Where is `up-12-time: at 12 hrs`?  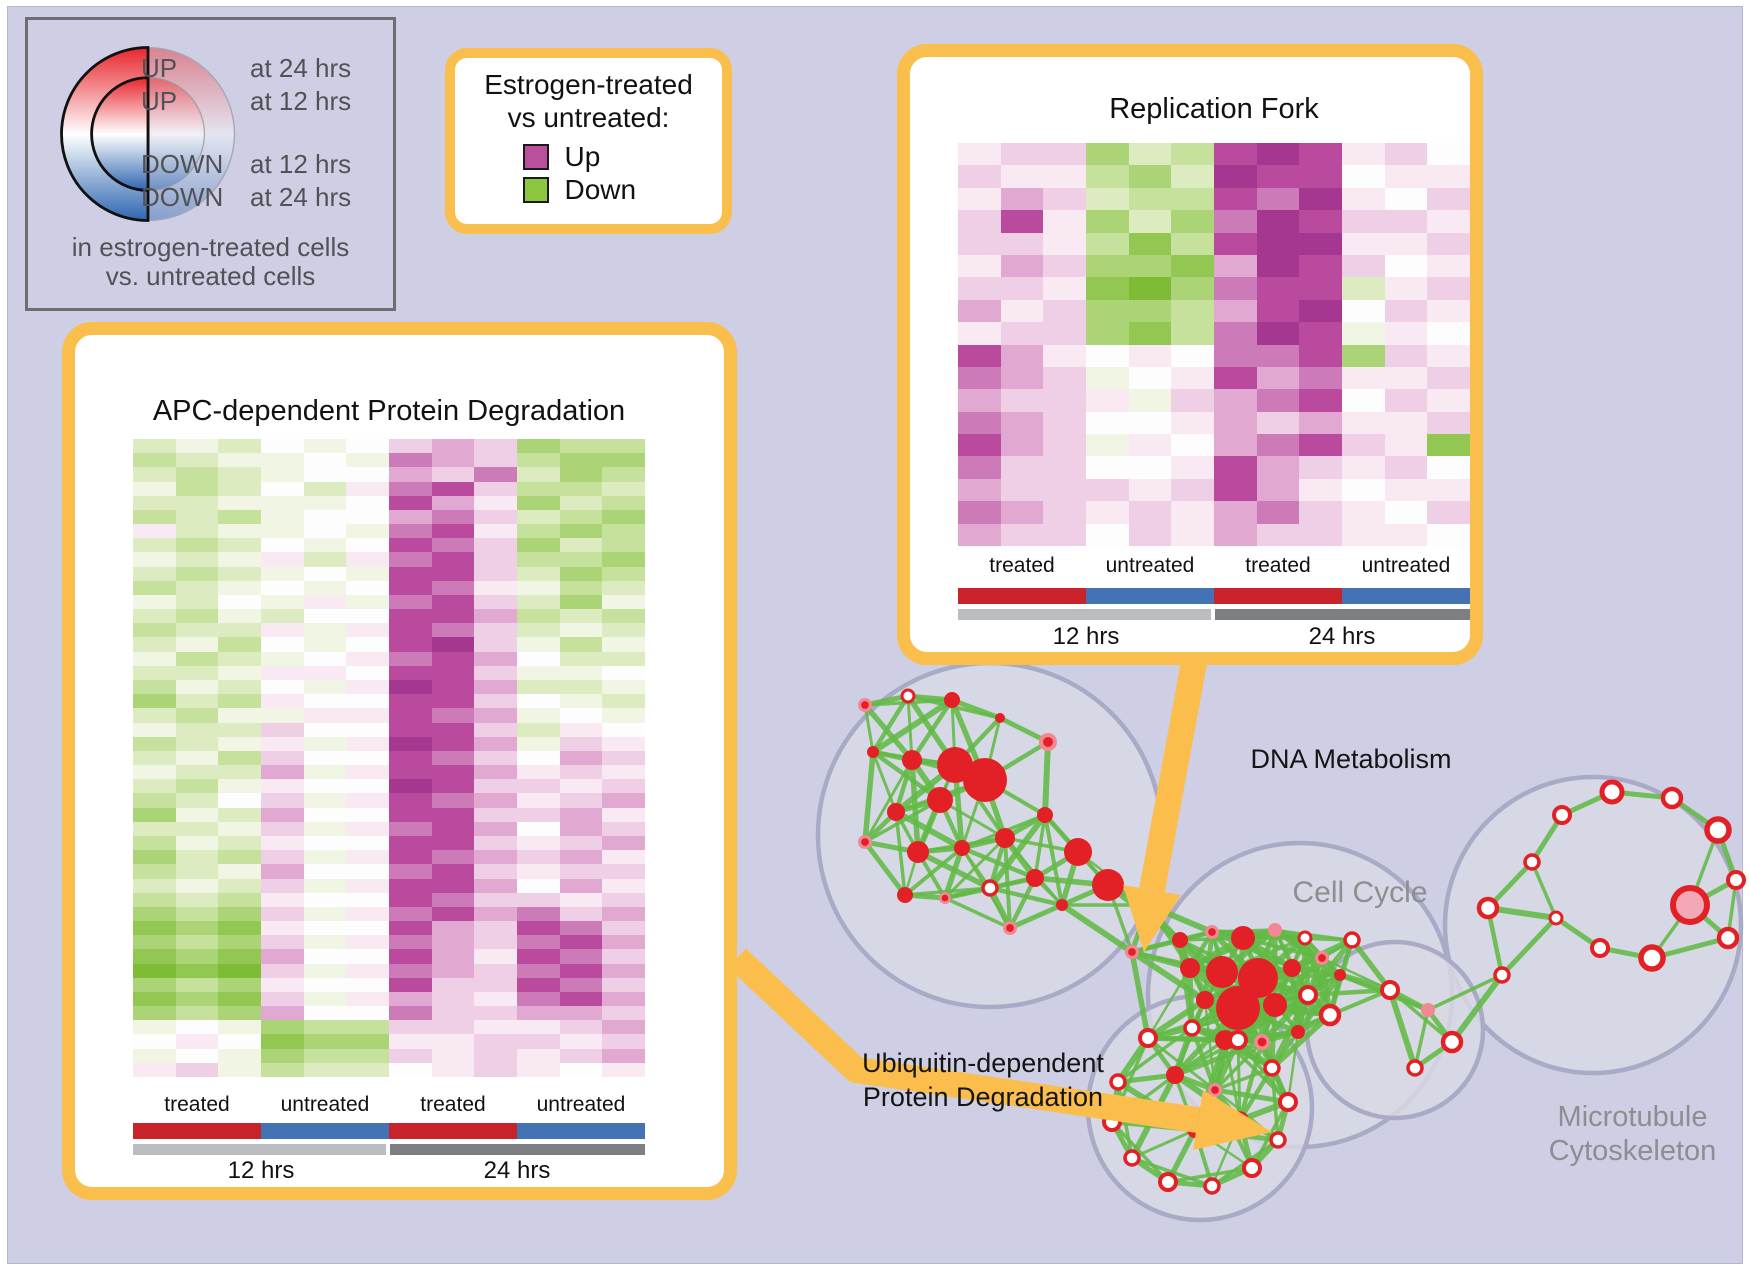 up-12-time: at 12 hrs is located at coordinates (301, 101).